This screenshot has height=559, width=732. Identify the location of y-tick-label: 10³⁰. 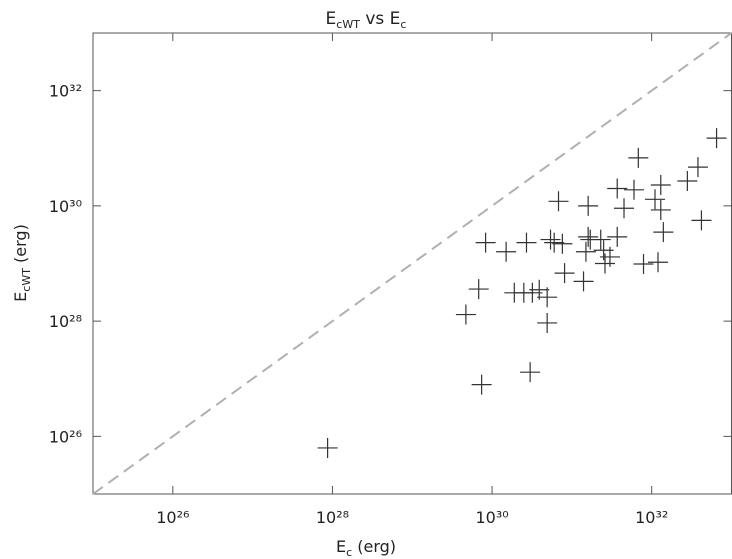
(65, 206).